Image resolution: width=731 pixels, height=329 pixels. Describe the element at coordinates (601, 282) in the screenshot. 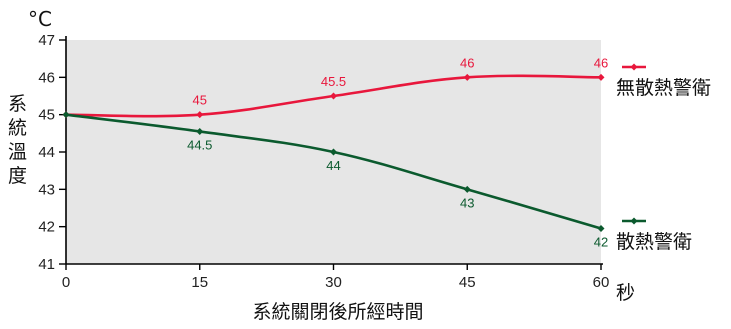

I see `x-tick-label: 60` at that location.